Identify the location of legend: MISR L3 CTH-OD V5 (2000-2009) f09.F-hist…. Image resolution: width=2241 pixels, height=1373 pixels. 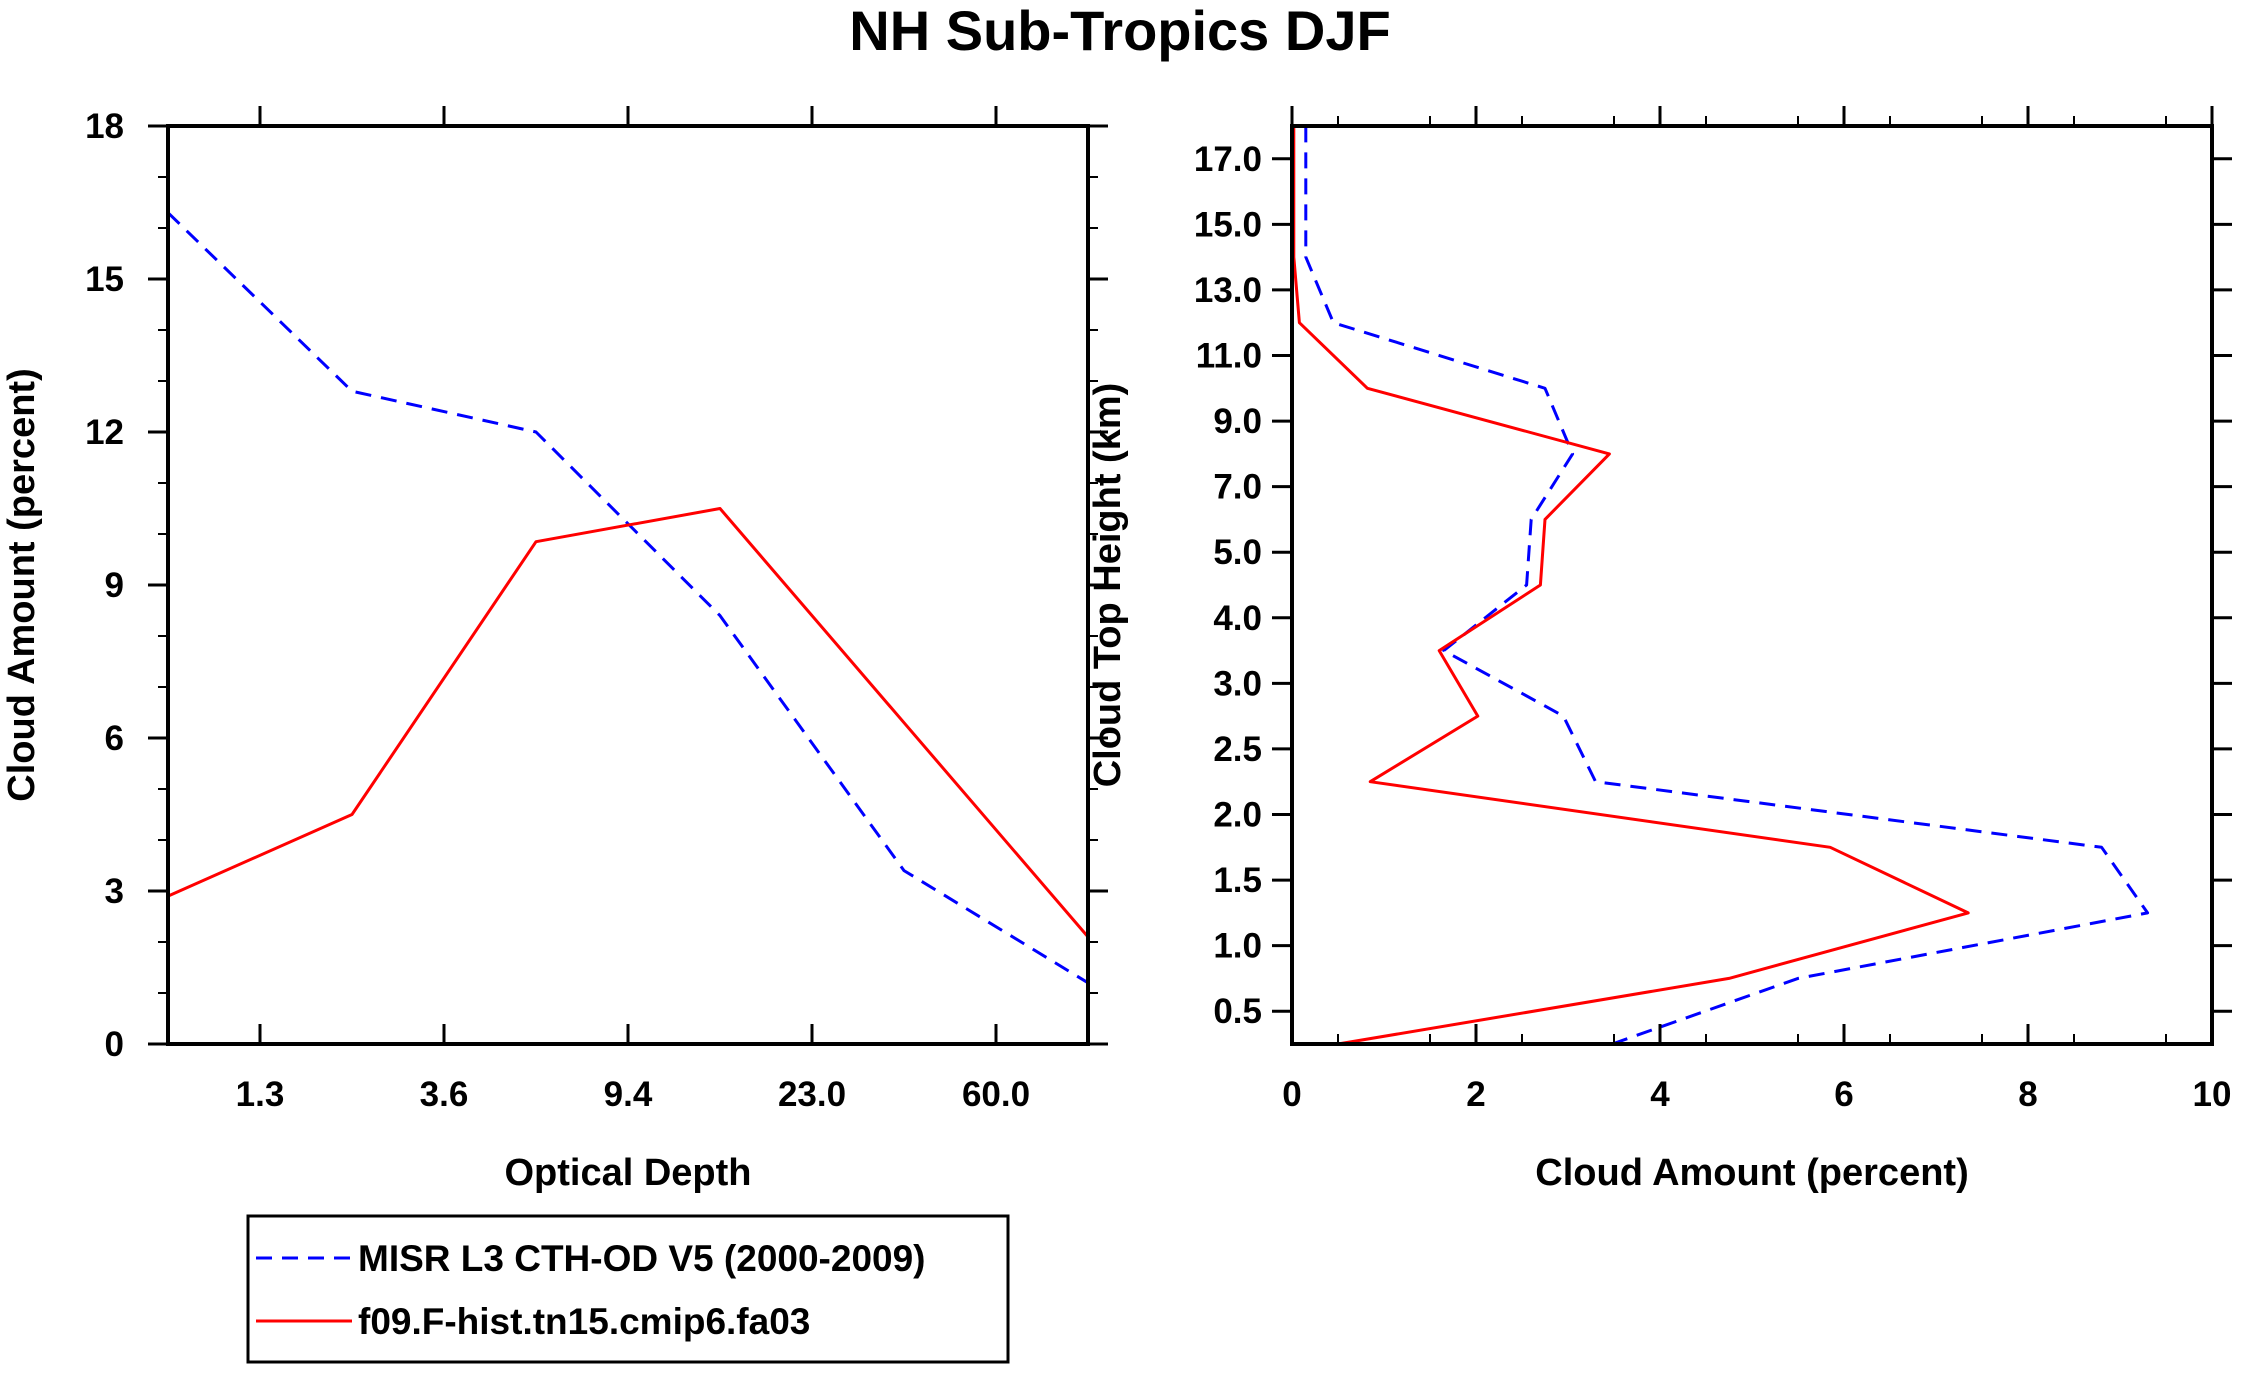
(628, 1289).